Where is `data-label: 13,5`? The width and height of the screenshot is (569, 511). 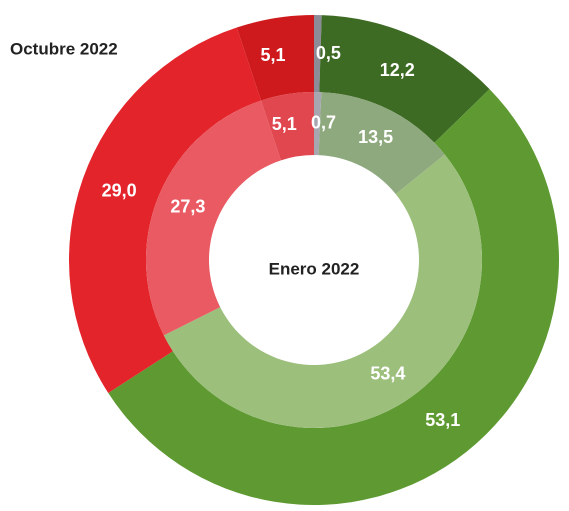 data-label: 13,5 is located at coordinates (375, 137).